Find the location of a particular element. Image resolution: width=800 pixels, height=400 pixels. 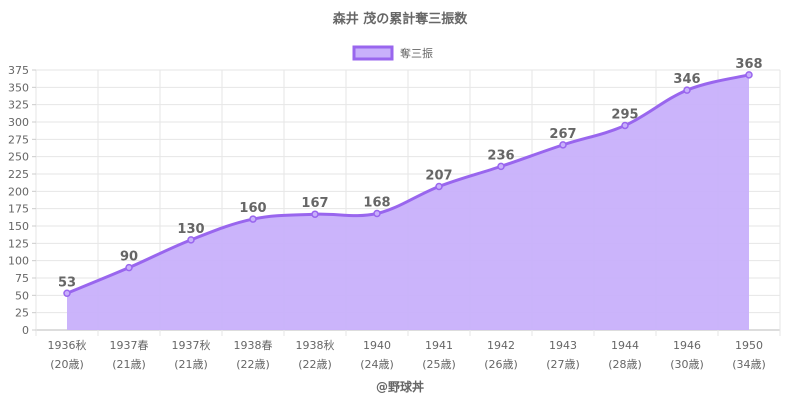

x-tick-sublabel: (20歳) is located at coordinates (67, 364).